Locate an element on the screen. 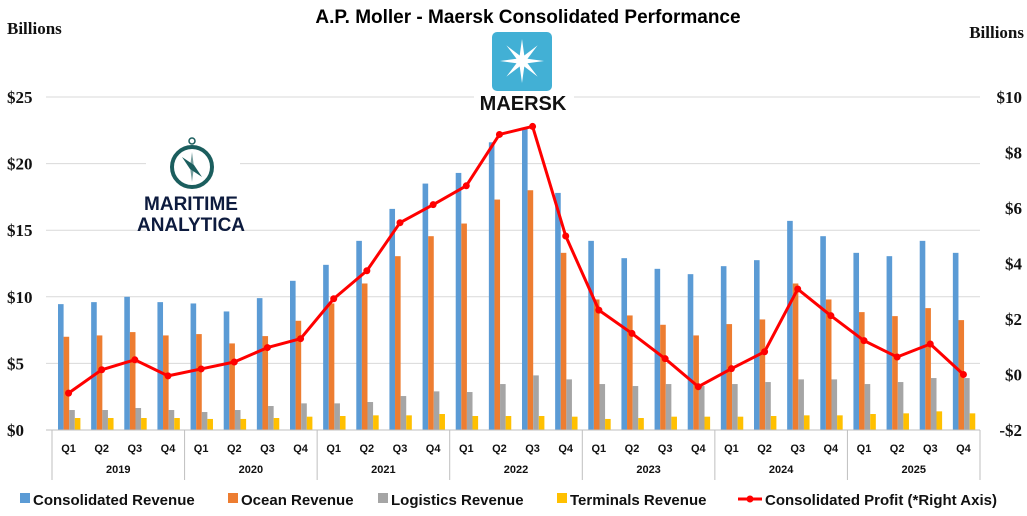  left-tick-label: $10 is located at coordinates (20, 297).